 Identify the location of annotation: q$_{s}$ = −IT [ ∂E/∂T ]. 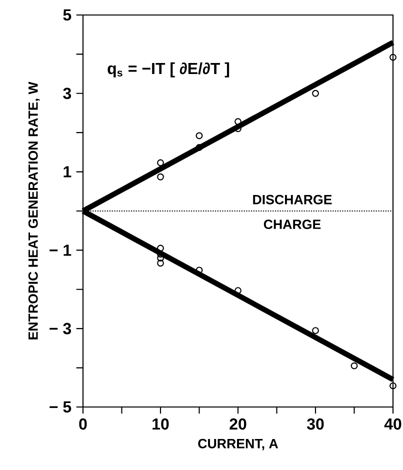
(169, 70).